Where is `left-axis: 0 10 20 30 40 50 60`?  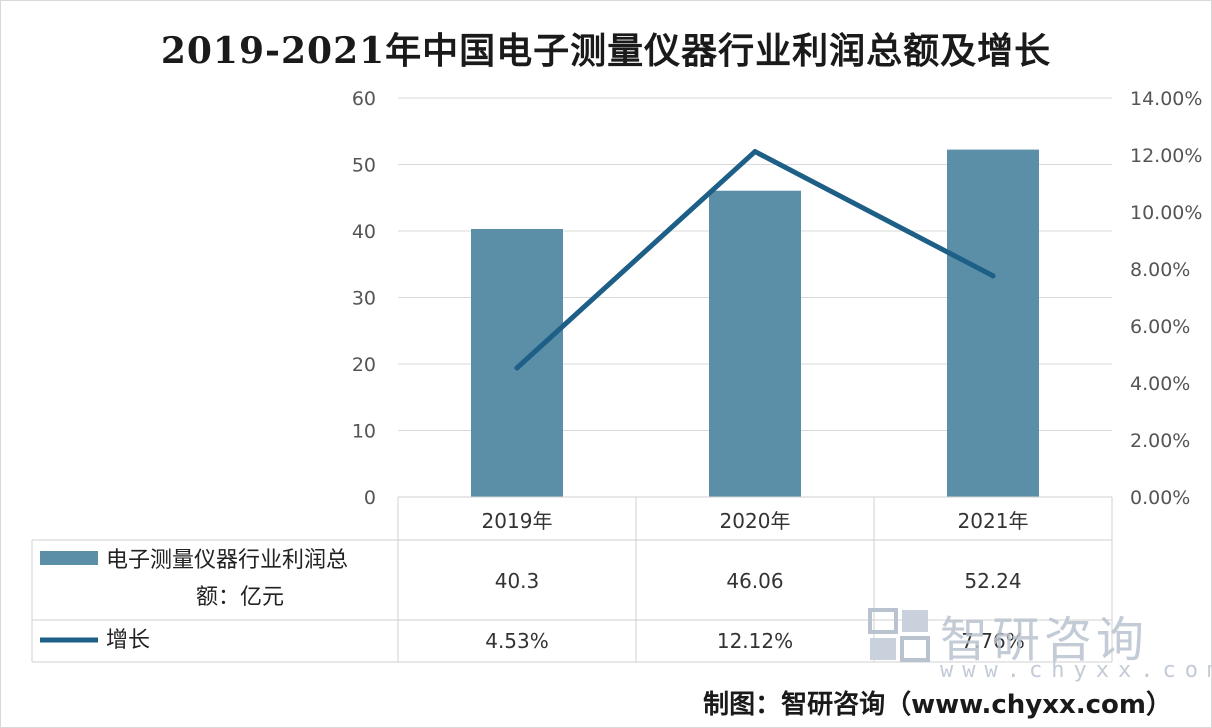
left-axis: 0 10 20 30 40 50 60 is located at coordinates (364, 298).